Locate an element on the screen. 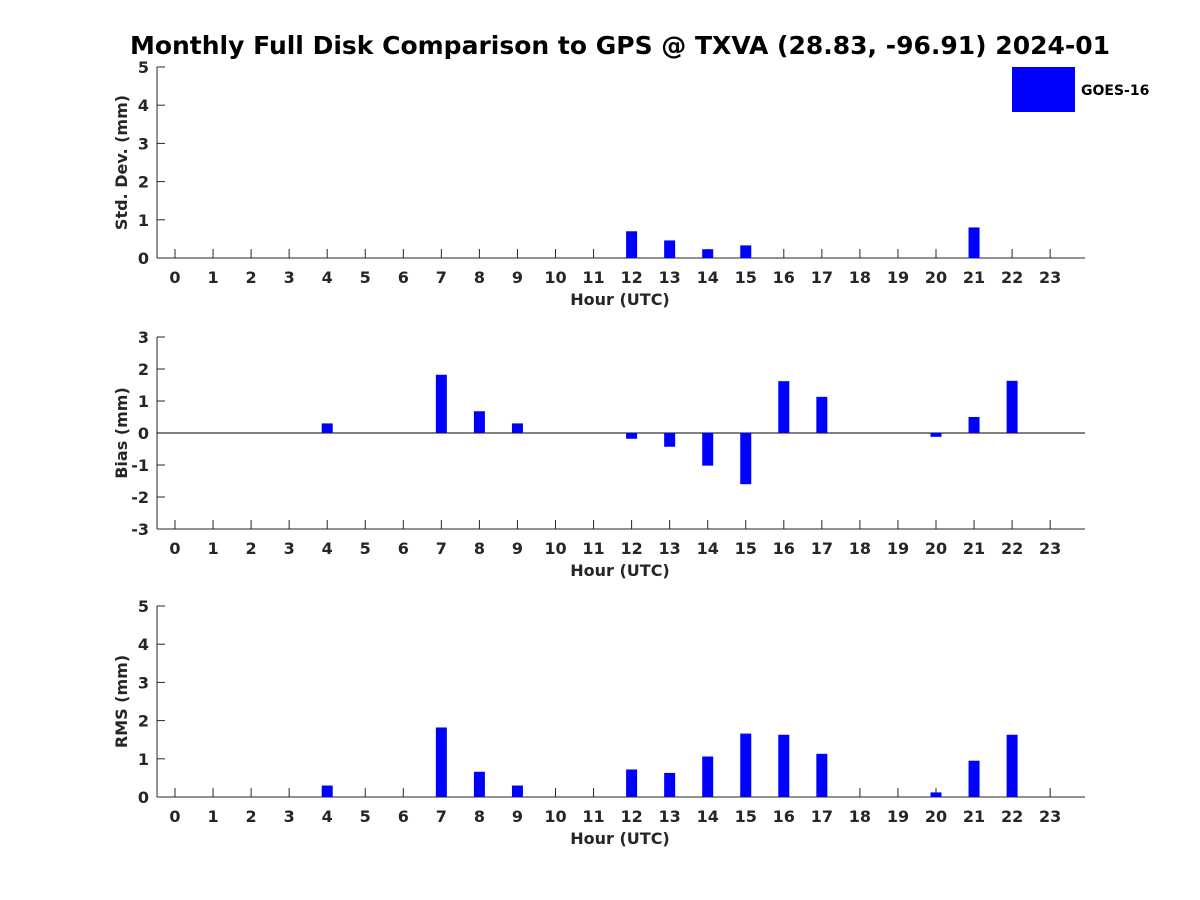  x-tick-label: 7 is located at coordinates (441, 816).